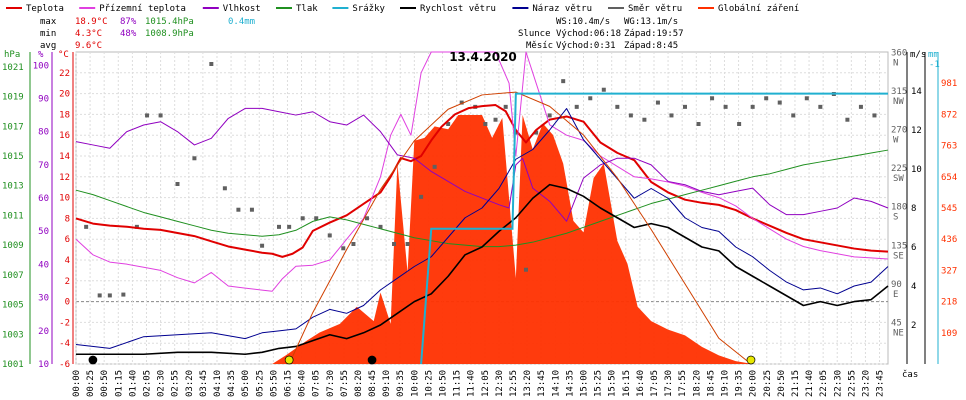  What do you see at coordinates (64, 365) in the screenshot?
I see `temp-tick-label: -6` at bounding box center [64, 365].